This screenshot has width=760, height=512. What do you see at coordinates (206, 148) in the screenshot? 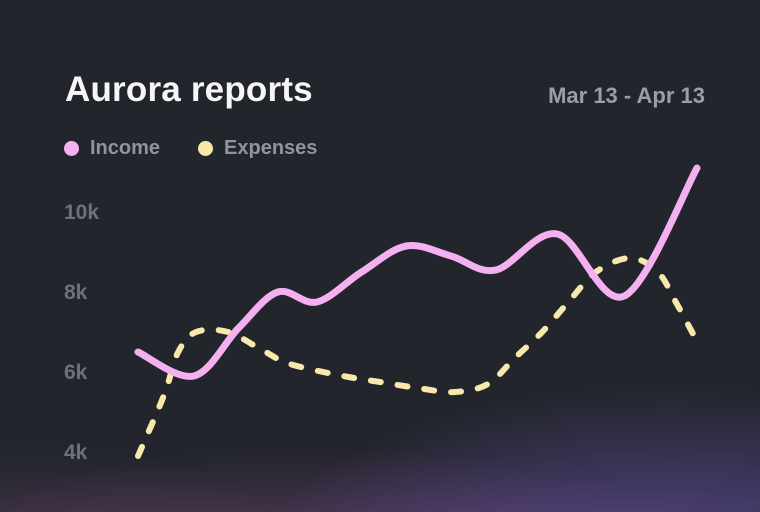
I see `expenses-dot-icon` at bounding box center [206, 148].